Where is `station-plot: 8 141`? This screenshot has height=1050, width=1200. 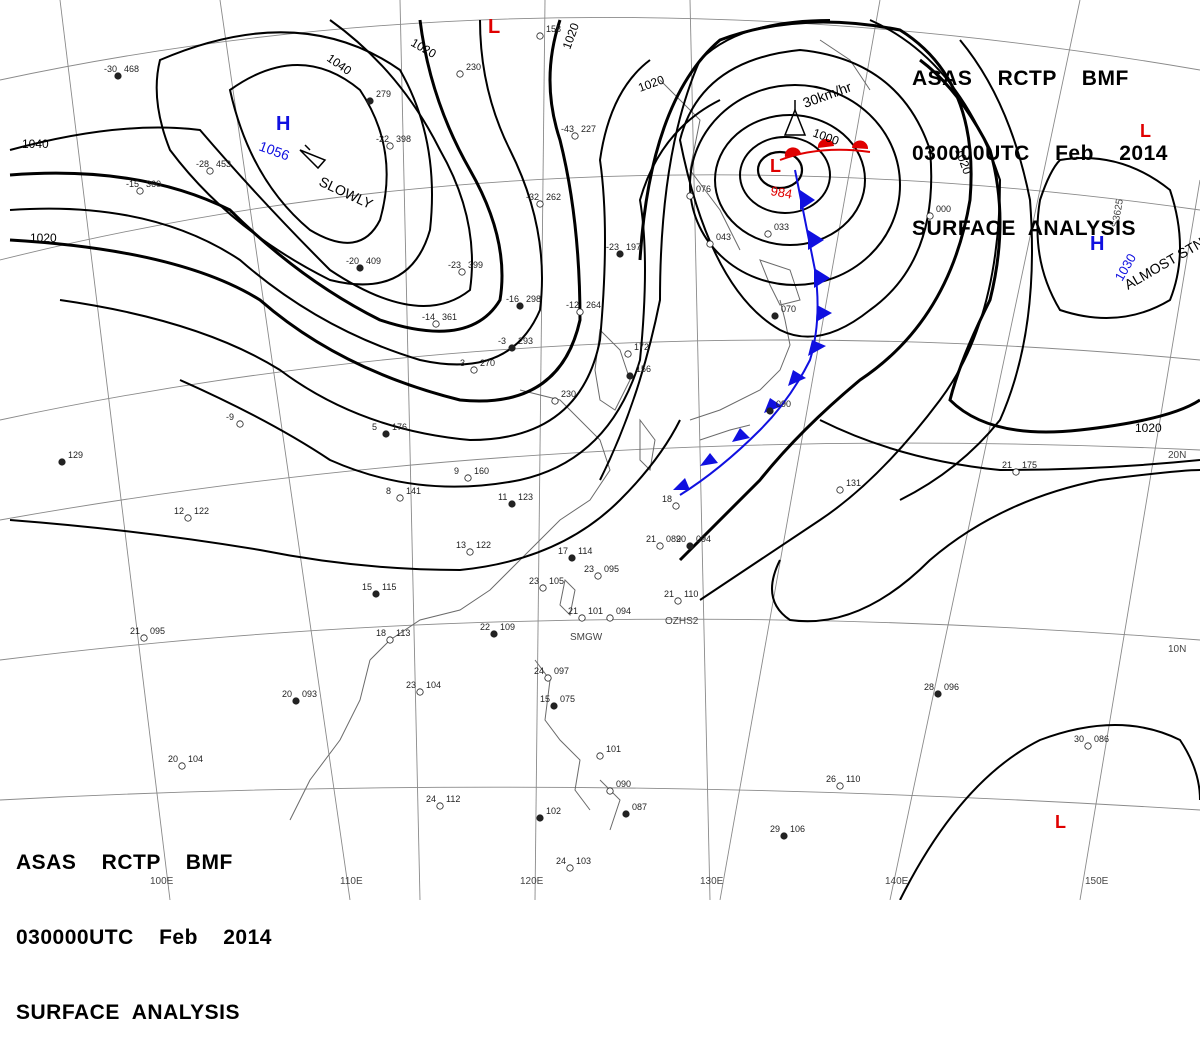 station-plot: 8 141 is located at coordinates (403, 493).